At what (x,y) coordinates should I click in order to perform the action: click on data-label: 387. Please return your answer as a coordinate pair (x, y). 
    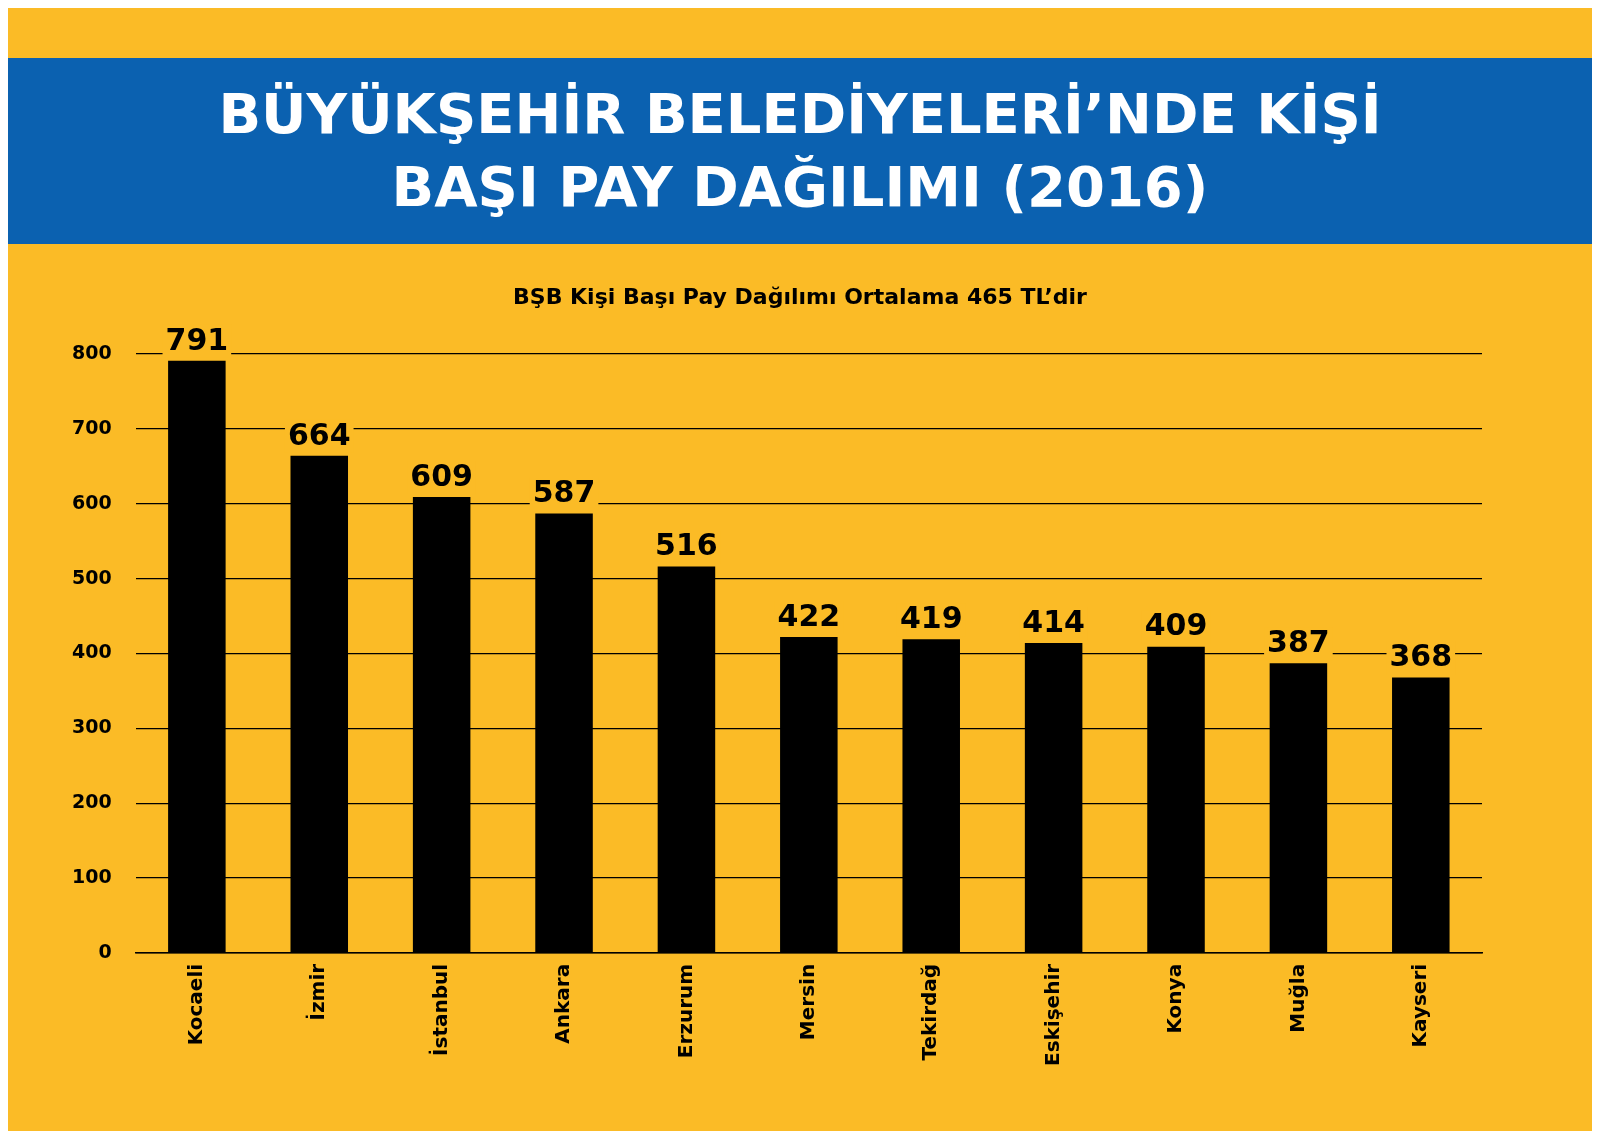
    Looking at the image, I should click on (1298, 641).